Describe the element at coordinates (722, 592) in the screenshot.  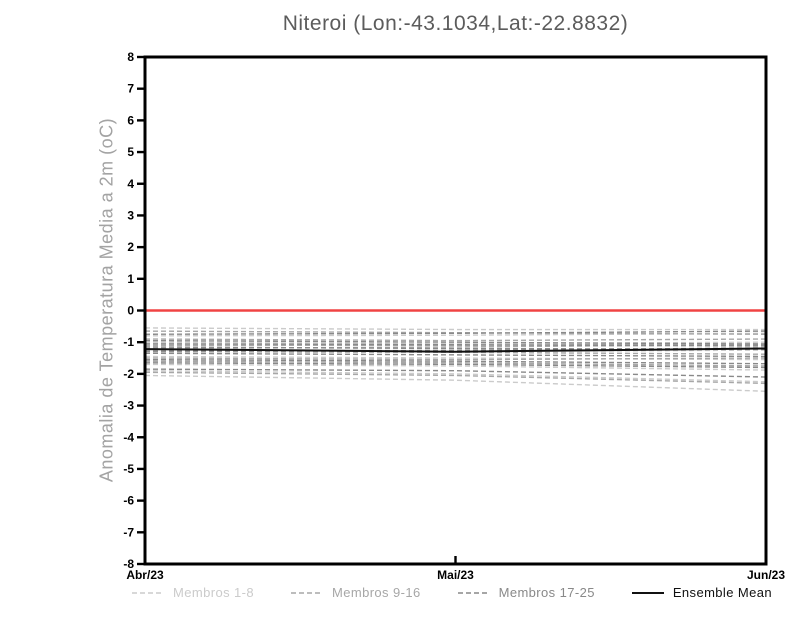
I see `legend-label: Ensemble Mean` at that location.